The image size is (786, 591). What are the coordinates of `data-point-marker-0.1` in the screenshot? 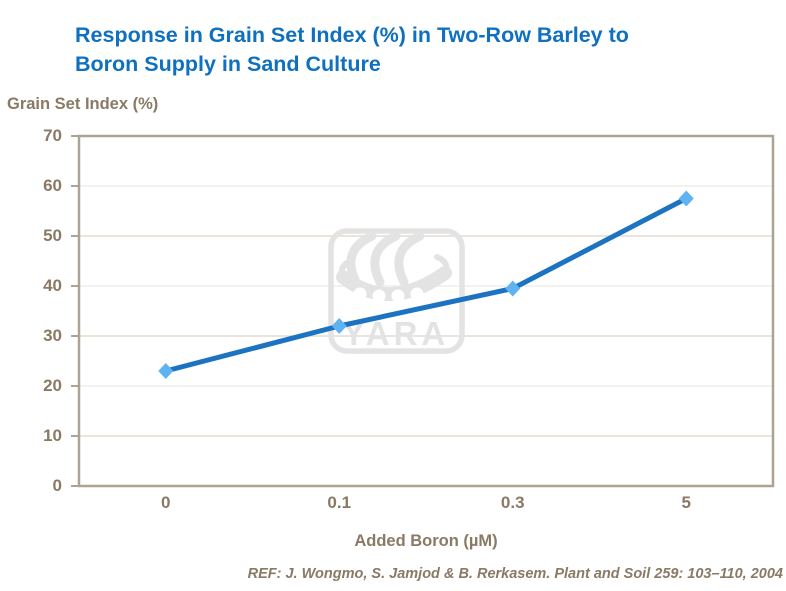 It's located at (339, 326).